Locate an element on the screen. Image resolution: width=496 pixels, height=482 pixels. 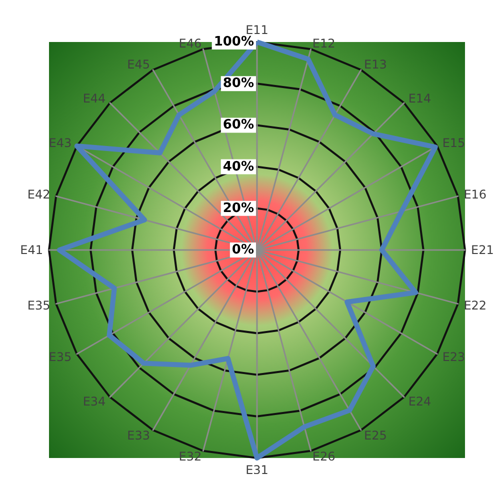
spoke-label: E15 is located at coordinates (454, 143).